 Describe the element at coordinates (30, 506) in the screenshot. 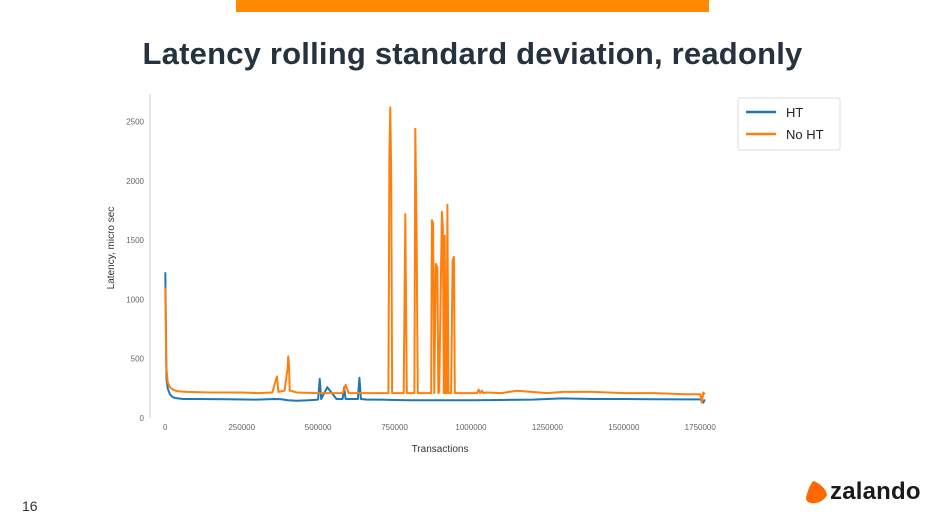

I see `page-number: 16` at that location.